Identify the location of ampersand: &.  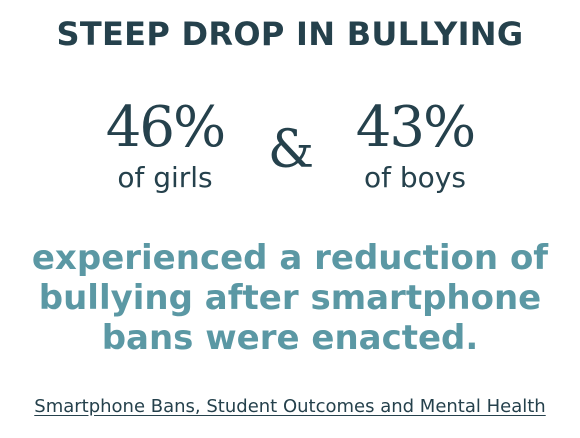
(291, 150).